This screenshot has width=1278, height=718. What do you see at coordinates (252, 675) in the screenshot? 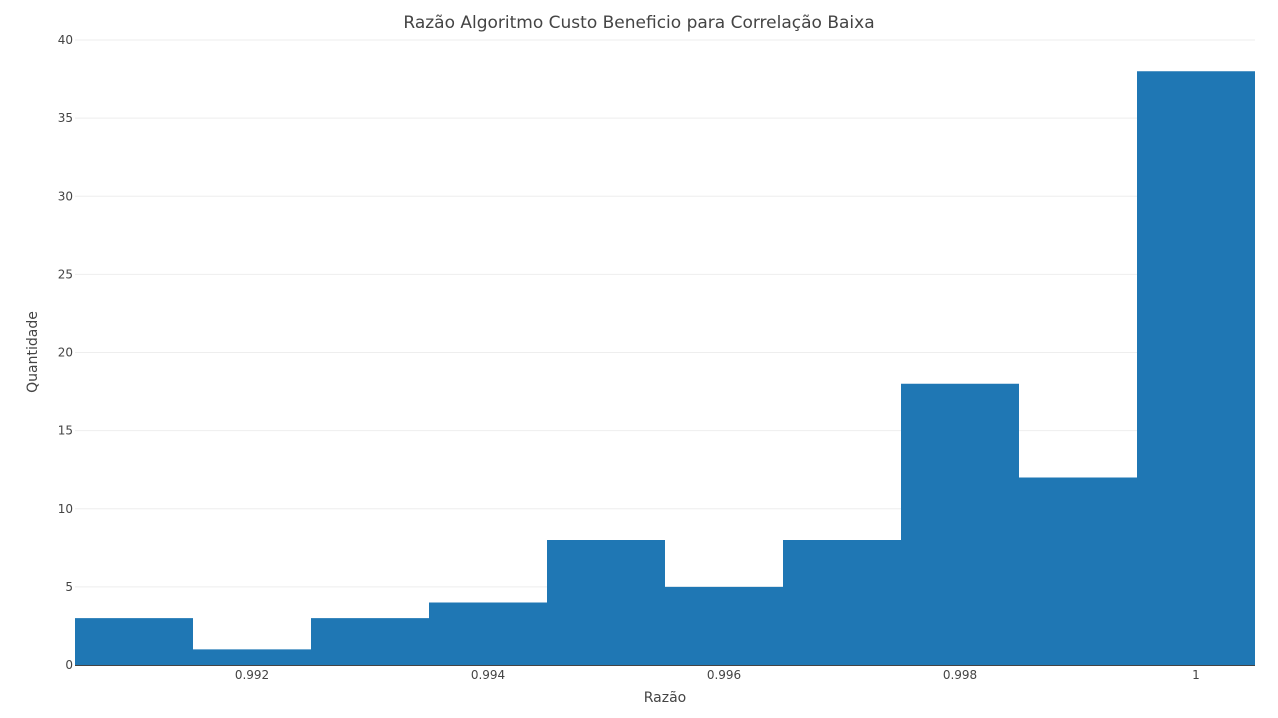
I see `x-tick-label: 0.992` at bounding box center [252, 675].